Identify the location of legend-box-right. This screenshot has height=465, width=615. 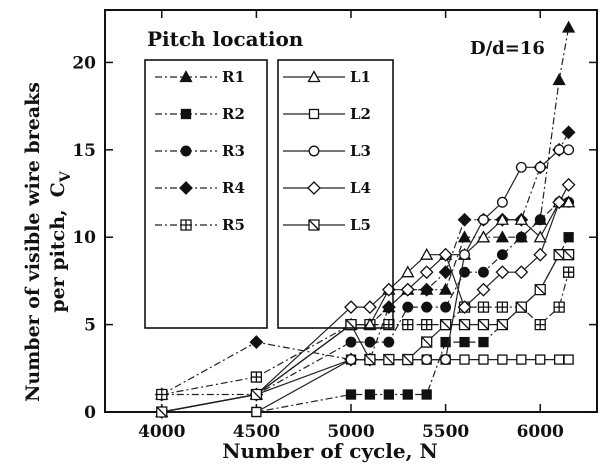
(206, 194).